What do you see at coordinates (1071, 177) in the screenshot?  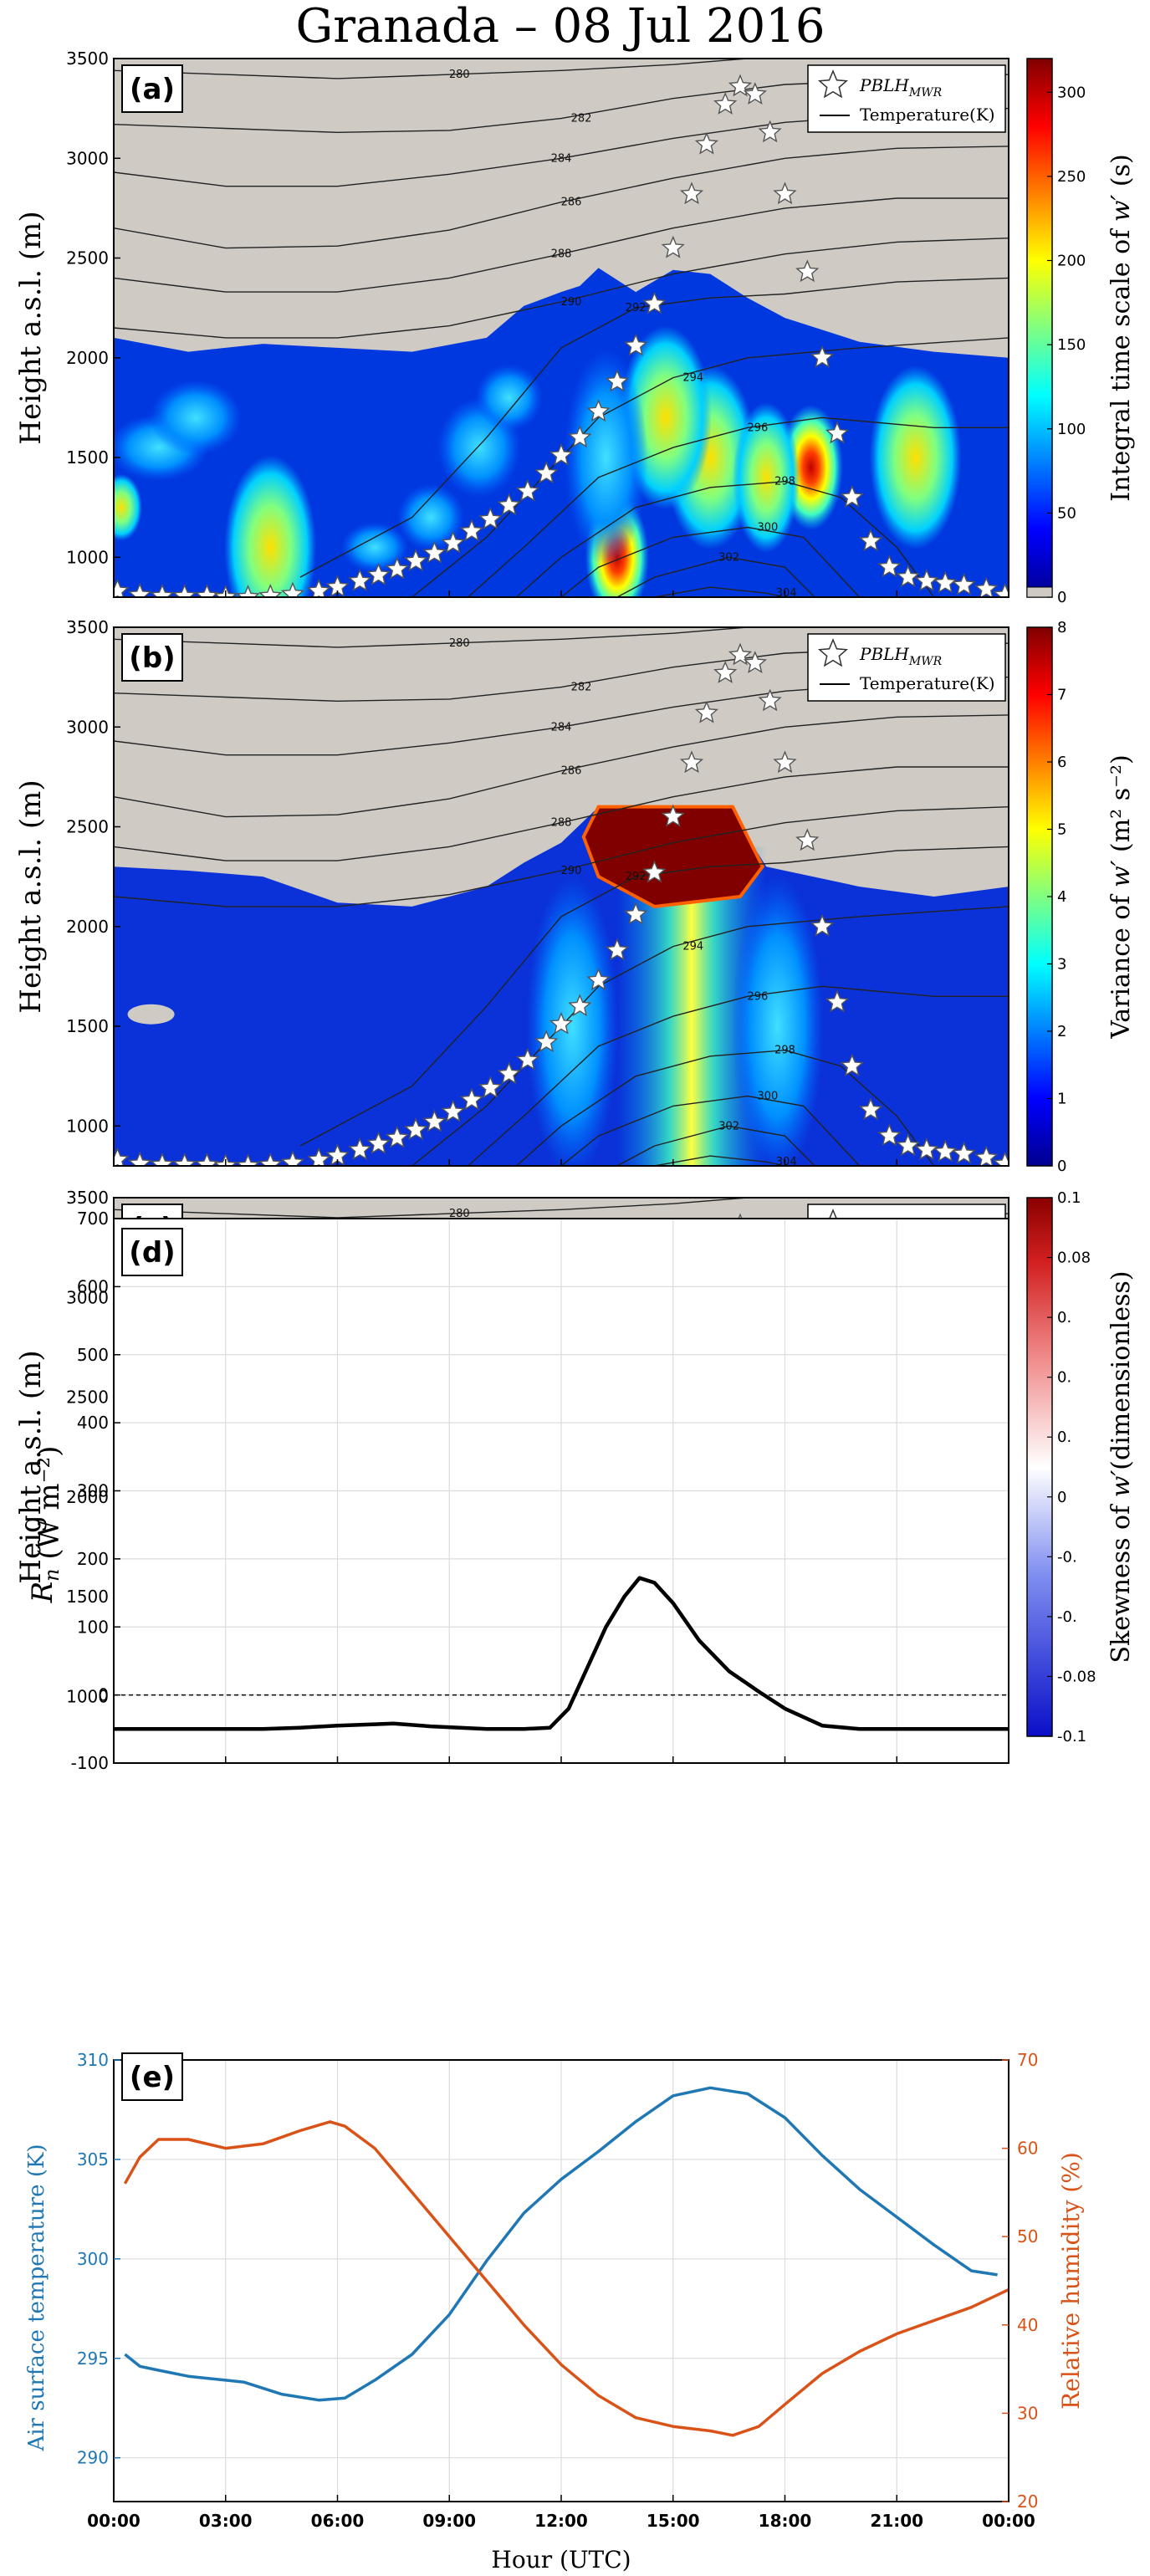 I see `colorbar-tick-label: 250` at bounding box center [1071, 177].